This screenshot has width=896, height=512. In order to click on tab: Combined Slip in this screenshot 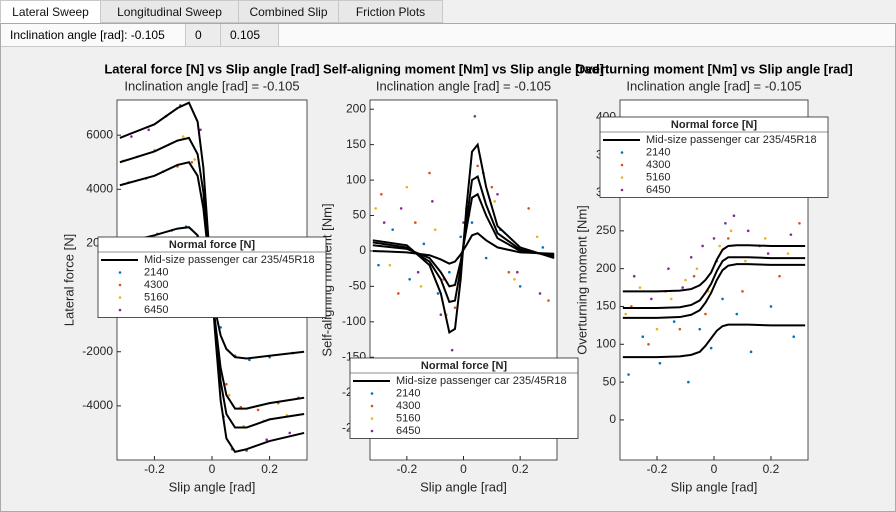, I will do `click(288, 11)`.